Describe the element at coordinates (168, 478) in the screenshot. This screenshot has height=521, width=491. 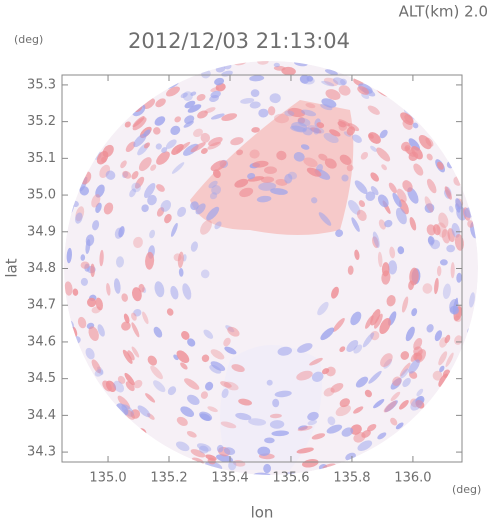
I see `x-tick-label: 135.2` at that location.